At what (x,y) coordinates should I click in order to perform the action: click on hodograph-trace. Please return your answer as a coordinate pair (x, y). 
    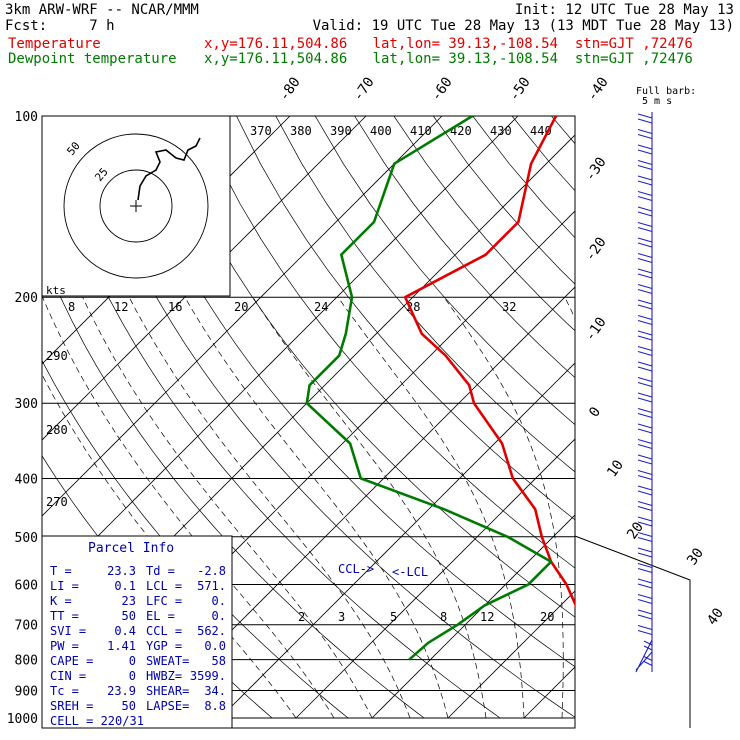
    Looking at the image, I should click on (169, 169).